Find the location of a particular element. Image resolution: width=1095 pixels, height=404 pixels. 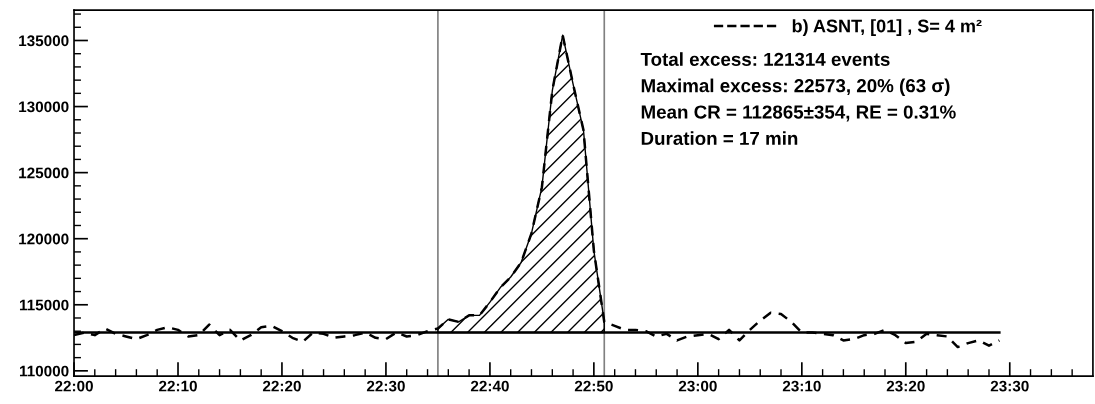

annotation: Total excess: 121314 events is located at coordinates (765, 59).